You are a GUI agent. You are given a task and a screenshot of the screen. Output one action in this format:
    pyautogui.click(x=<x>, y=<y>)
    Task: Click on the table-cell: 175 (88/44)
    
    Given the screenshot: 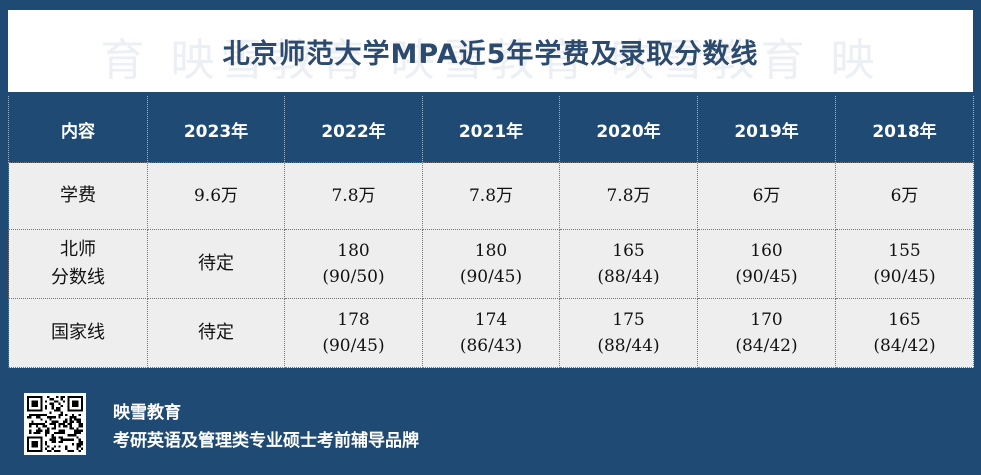 What is the action you would take?
    pyautogui.click(x=628, y=333)
    